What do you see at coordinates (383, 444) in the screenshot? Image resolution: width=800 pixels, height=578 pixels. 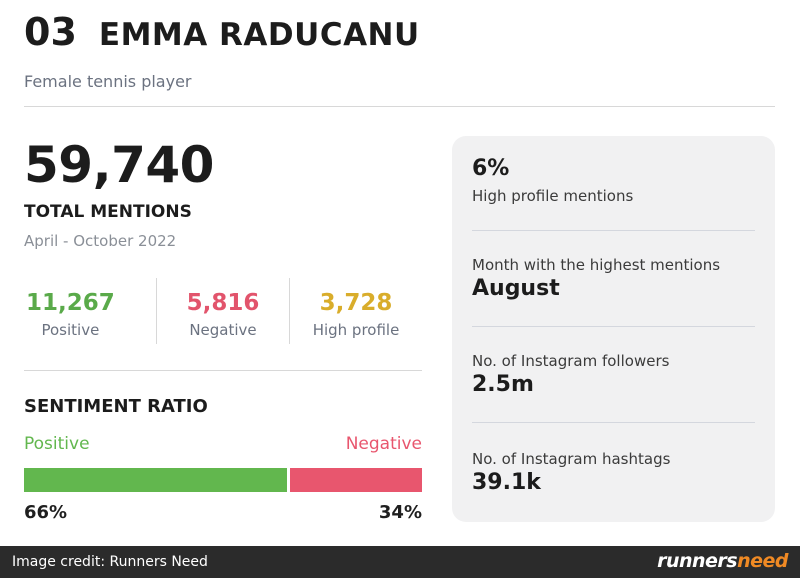 I see `negative-label: Negative` at bounding box center [383, 444].